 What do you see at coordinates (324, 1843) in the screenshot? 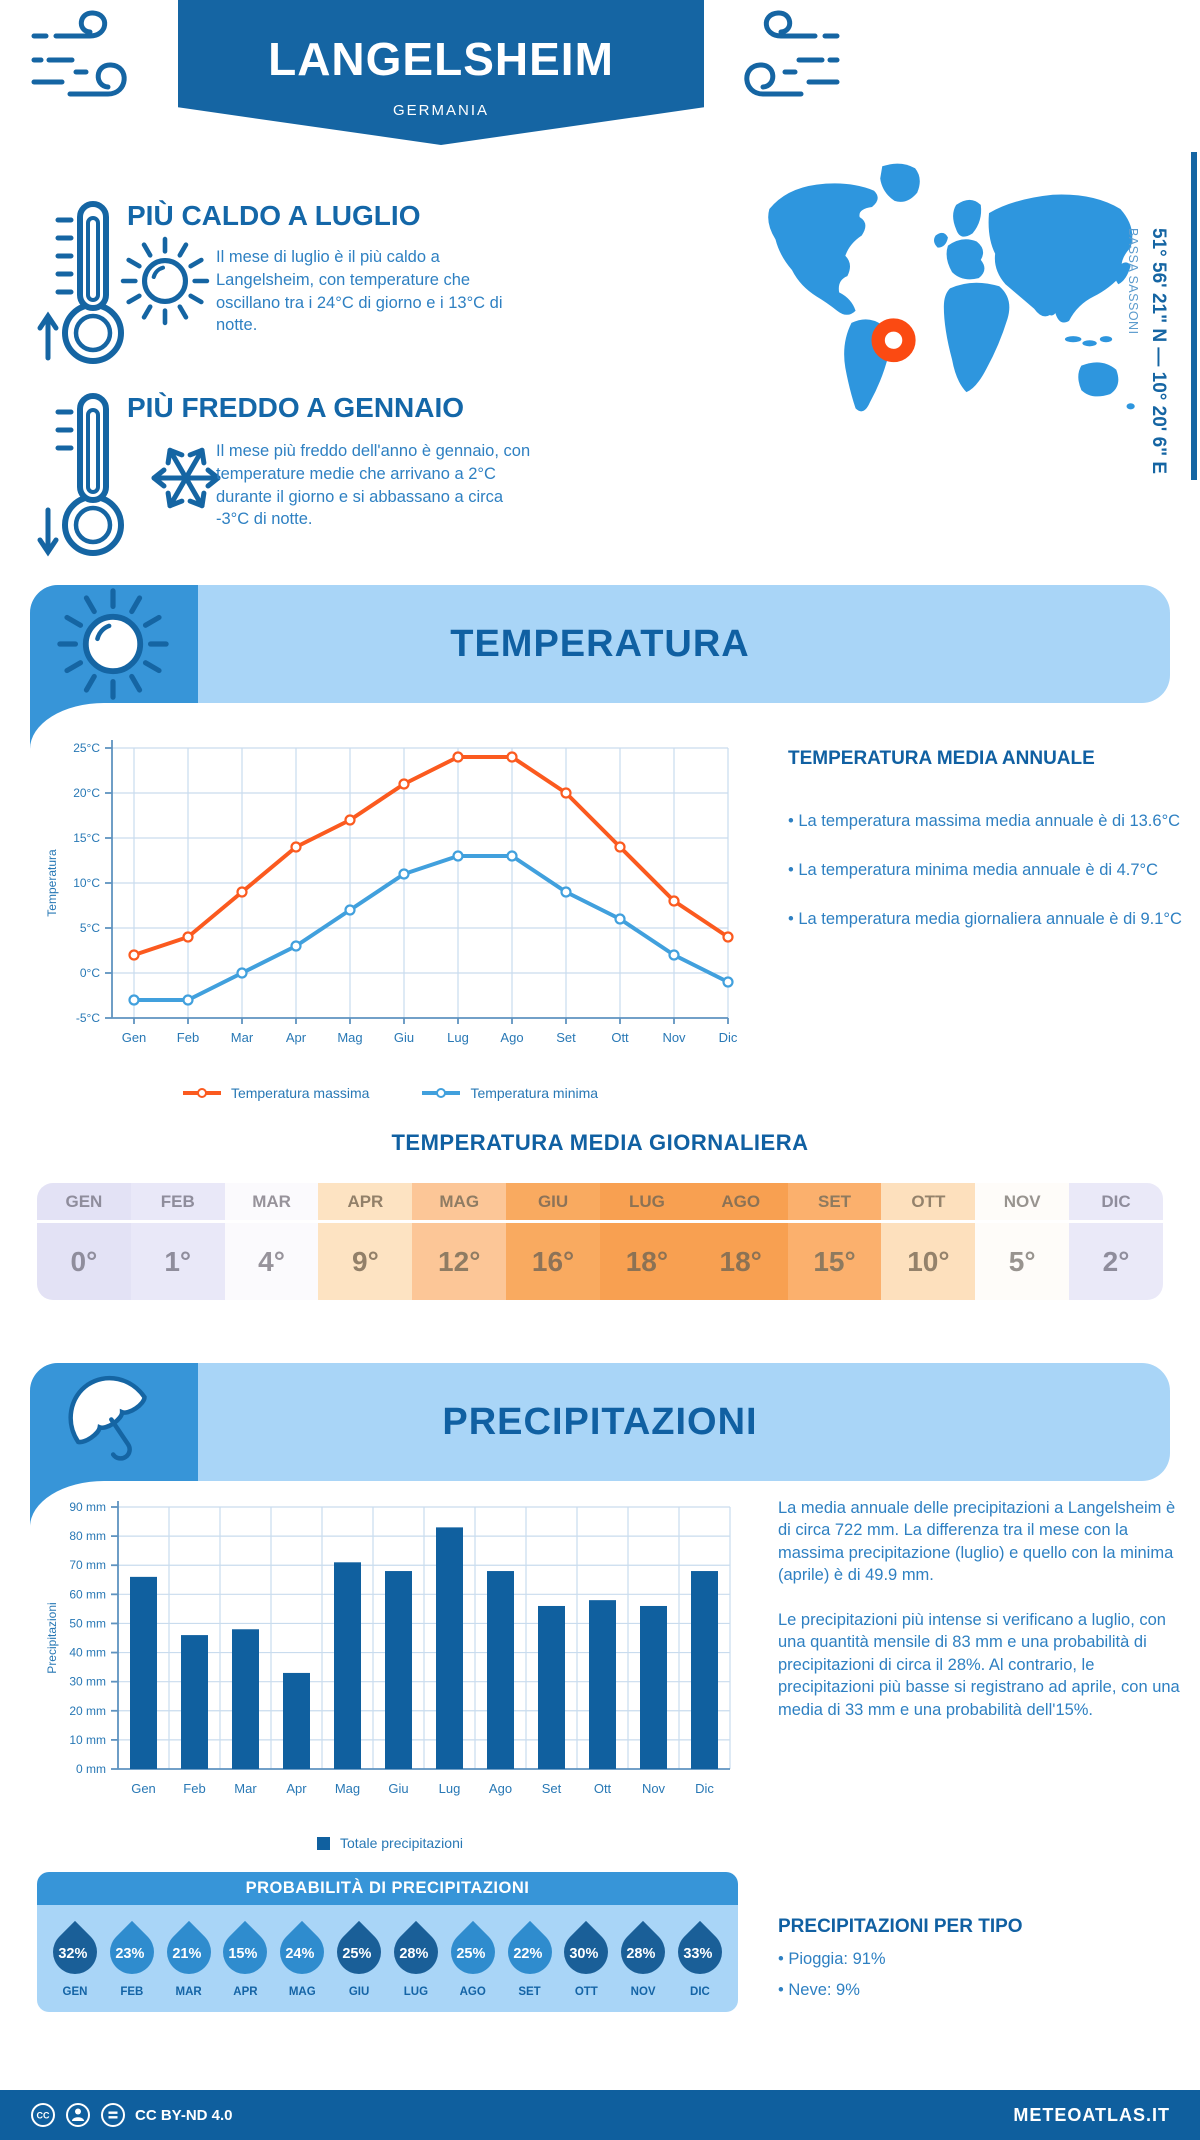
I see `legend-swatch` at bounding box center [324, 1843].